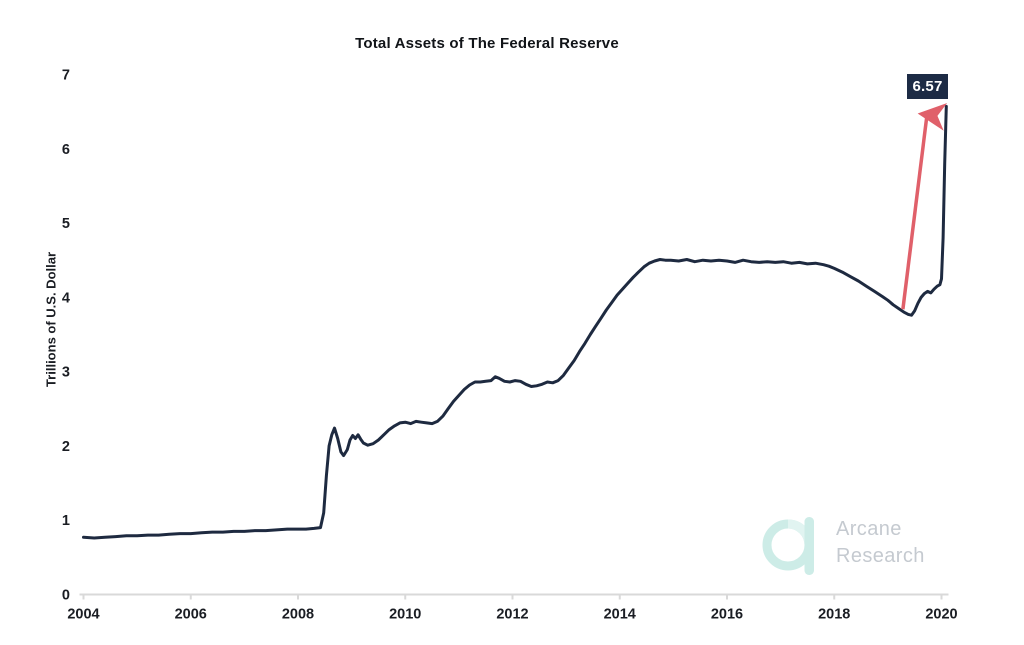 Image resolution: width=1024 pixels, height=645 pixels. What do you see at coordinates (66, 447) in the screenshot?
I see `y-tick-label: 2` at bounding box center [66, 447].